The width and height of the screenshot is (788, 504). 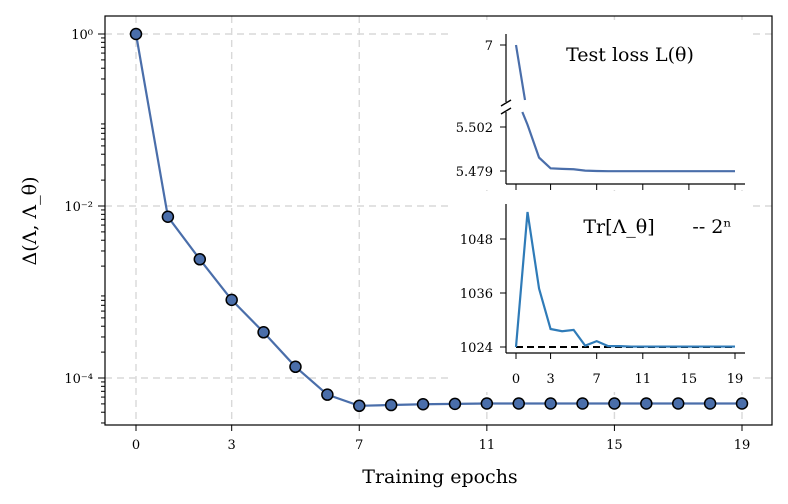 What do you see at coordinates (474, 128) in the screenshot?
I see `inset1-y-tick-label: 5.502` at bounding box center [474, 128].